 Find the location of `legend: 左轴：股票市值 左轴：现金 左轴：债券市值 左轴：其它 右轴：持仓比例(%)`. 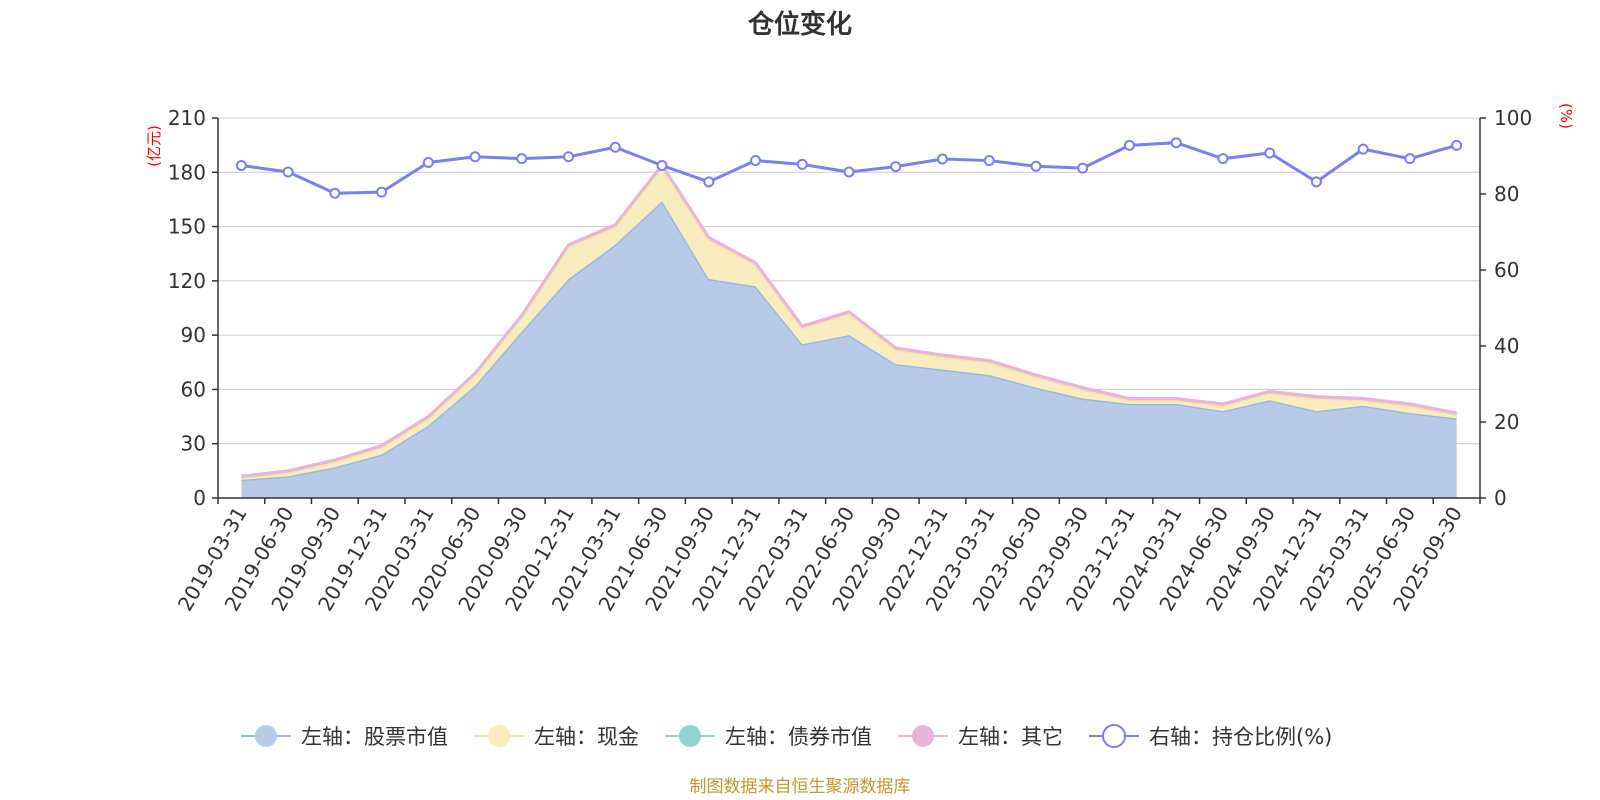

legend: 左轴：股票市值 左轴：现金 左轴：债券市值 左轴：其它 右轴：持仓比例(%) is located at coordinates (786, 736).